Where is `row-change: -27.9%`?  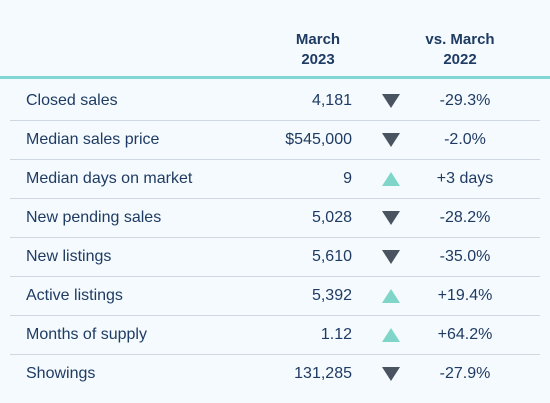 row-change: -27.9% is located at coordinates (465, 373).